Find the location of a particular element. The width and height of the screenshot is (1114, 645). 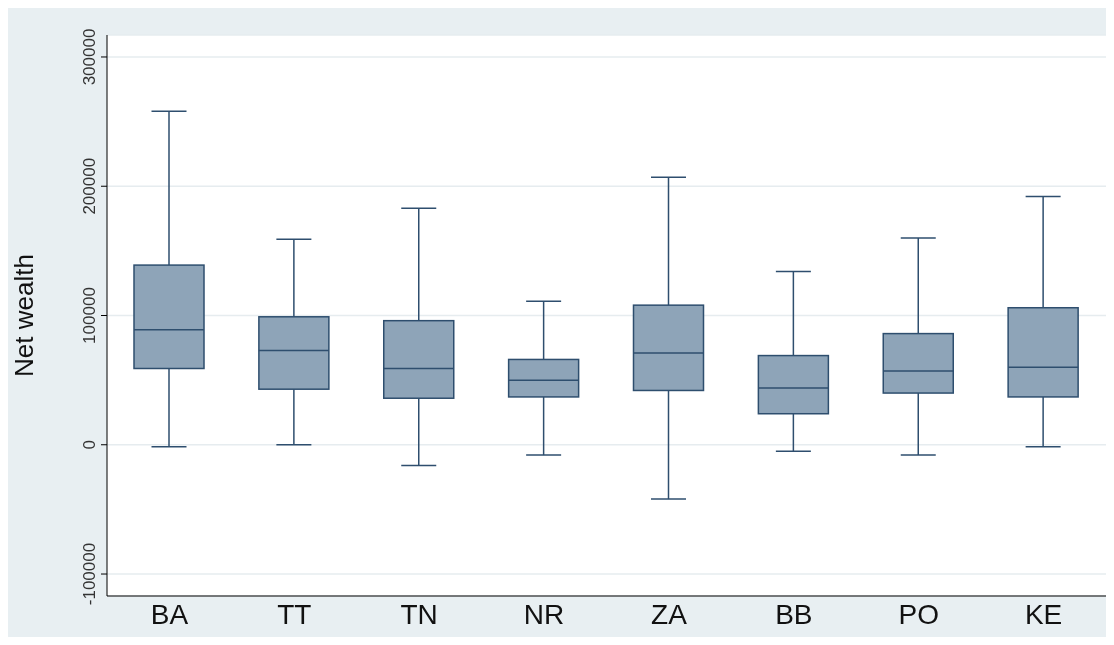

x-tick-label: TN is located at coordinates (419, 614).